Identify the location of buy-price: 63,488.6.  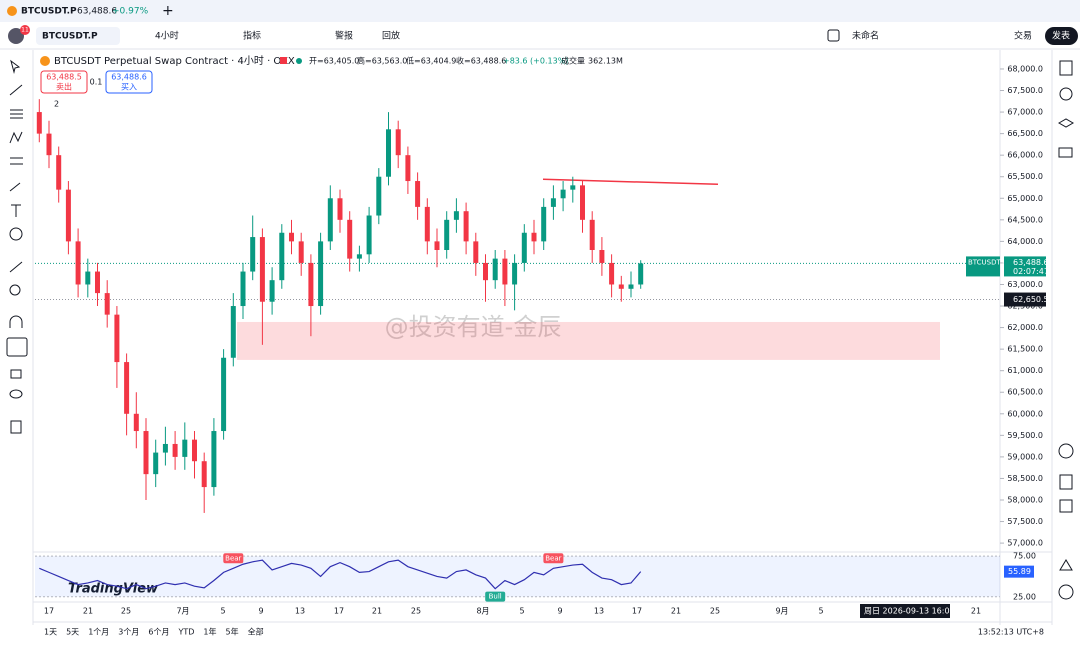
(129, 77).